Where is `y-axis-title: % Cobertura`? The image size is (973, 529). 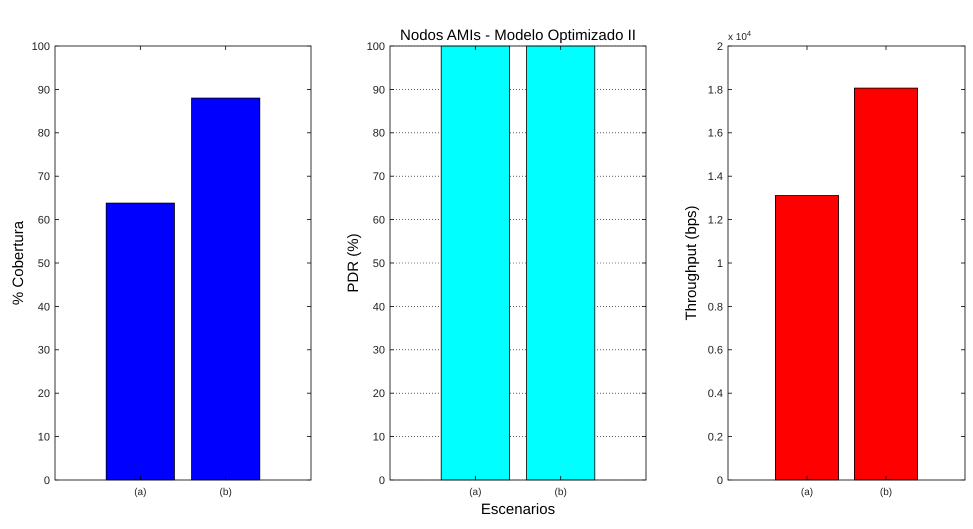
y-axis-title: % Cobertura is located at coordinates (18, 263).